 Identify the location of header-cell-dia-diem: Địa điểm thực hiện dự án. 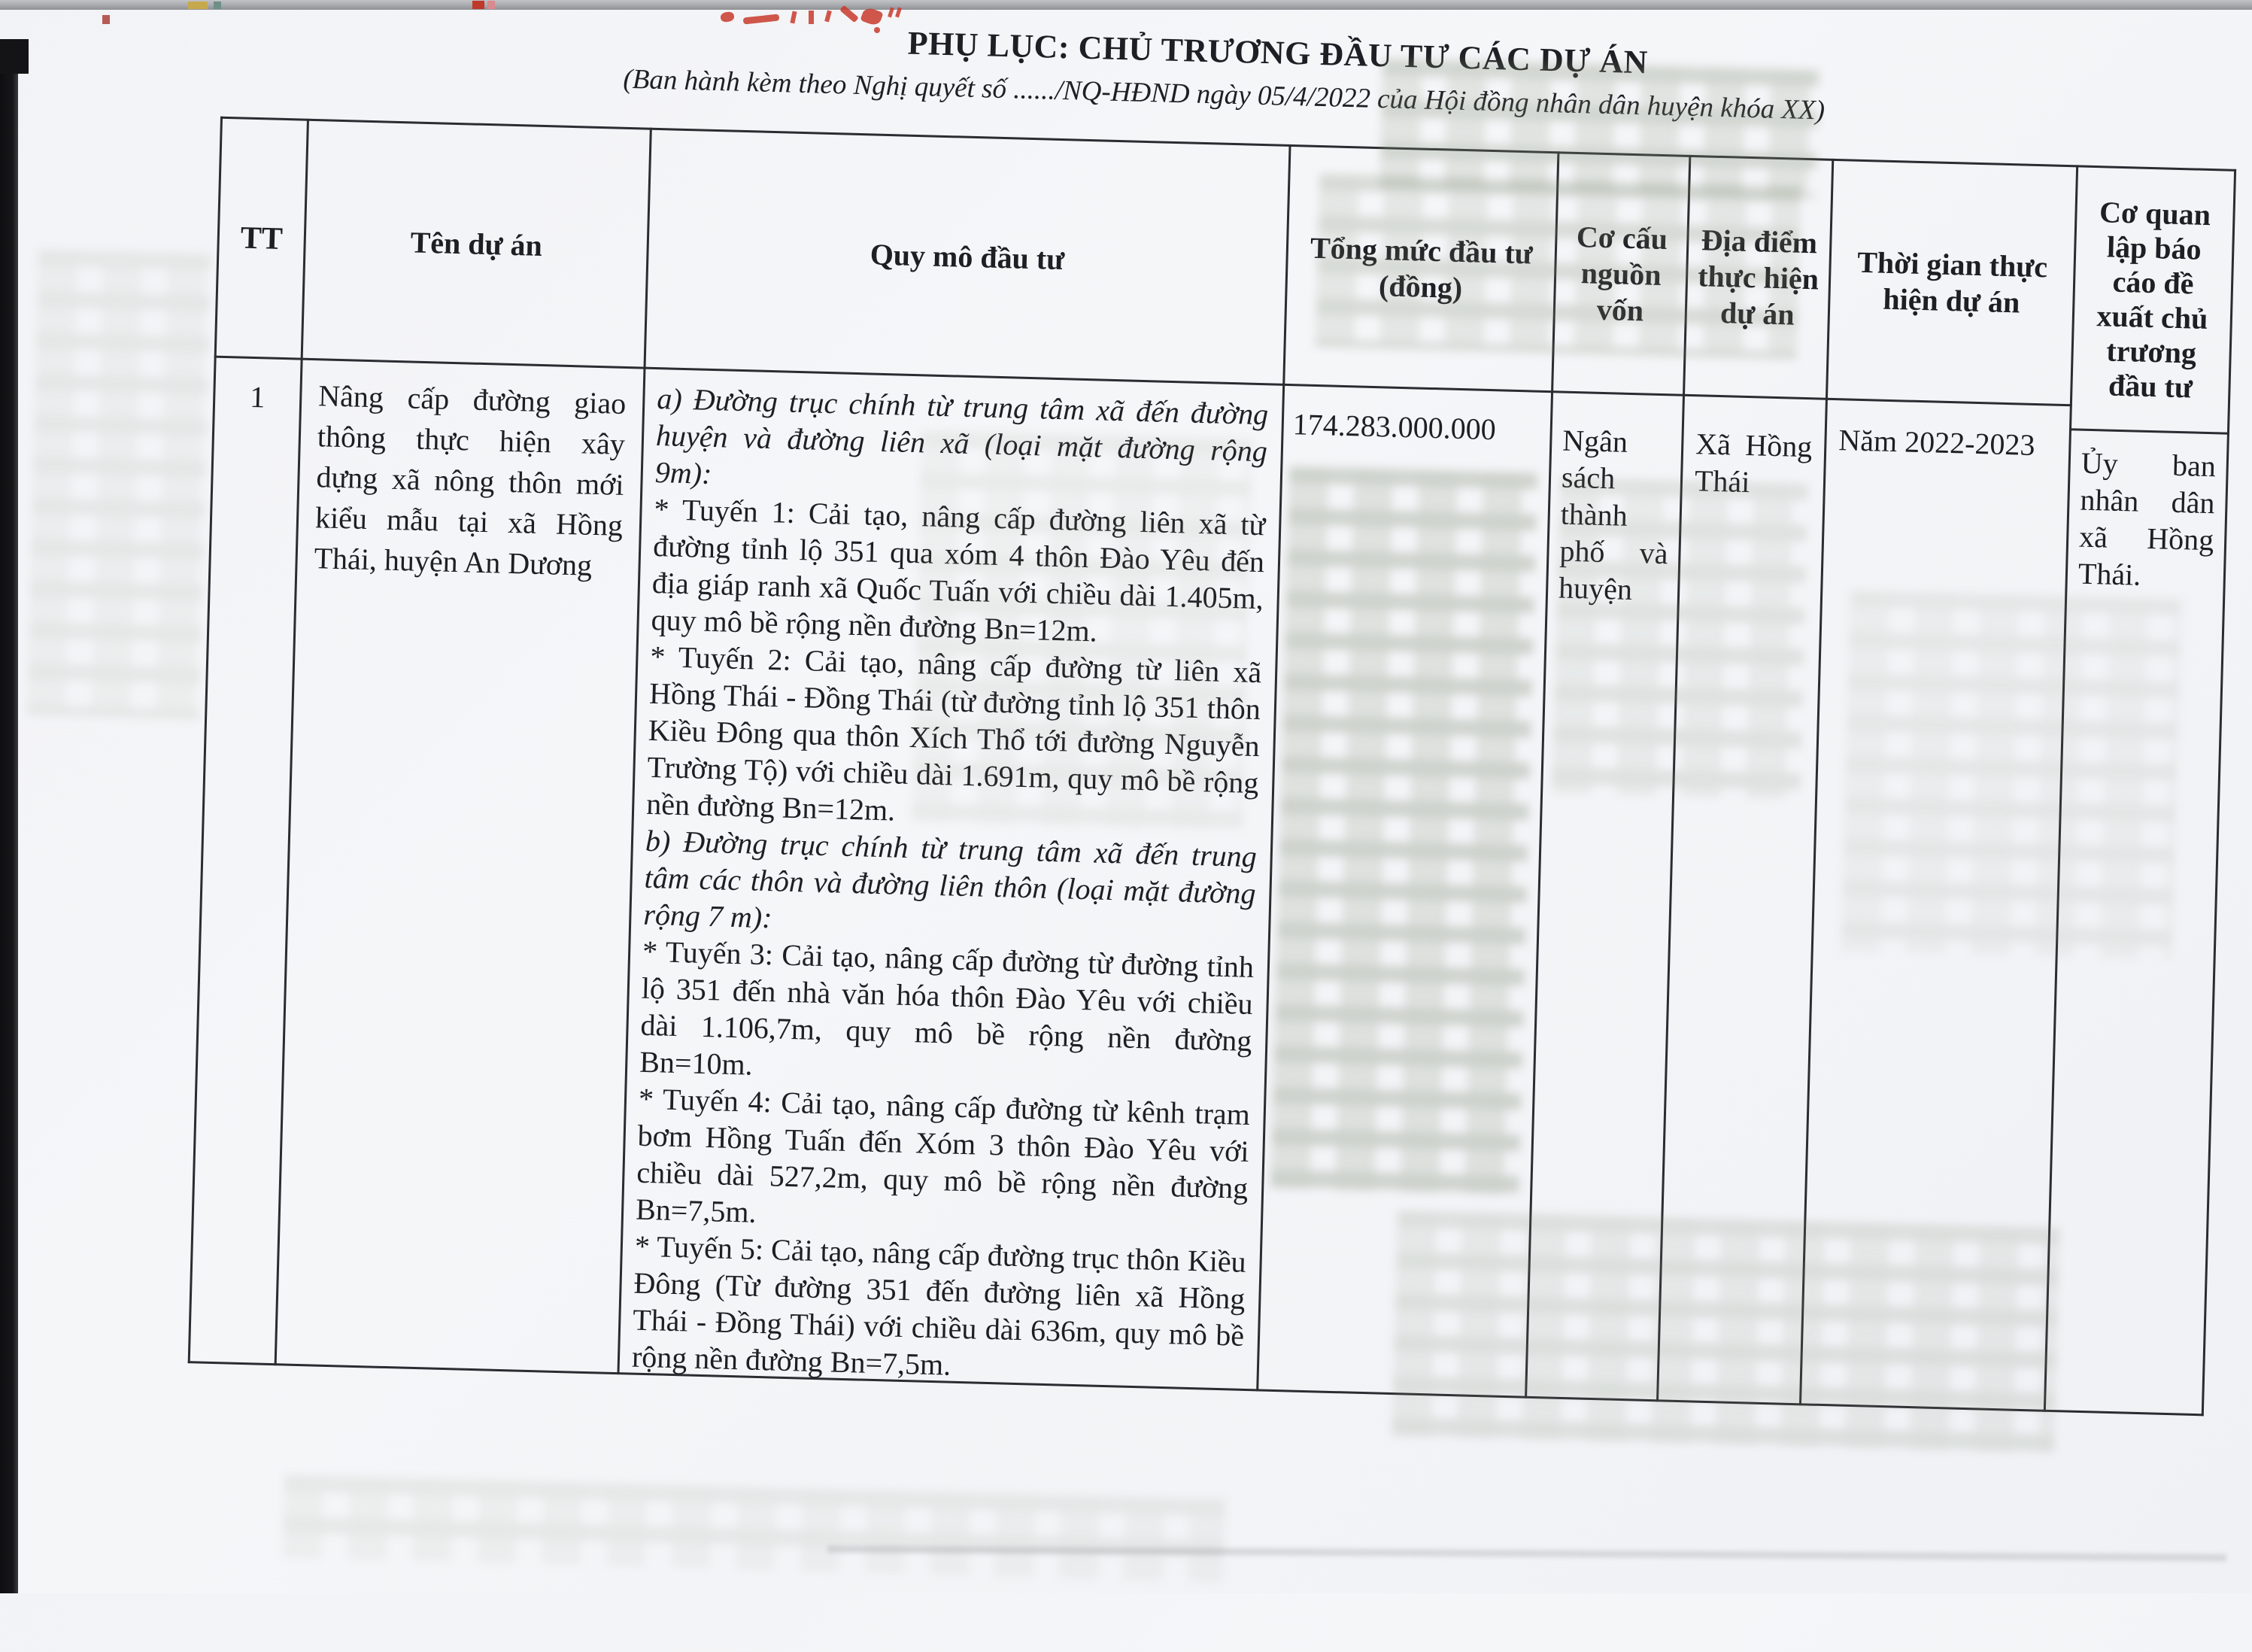
(1759, 277).